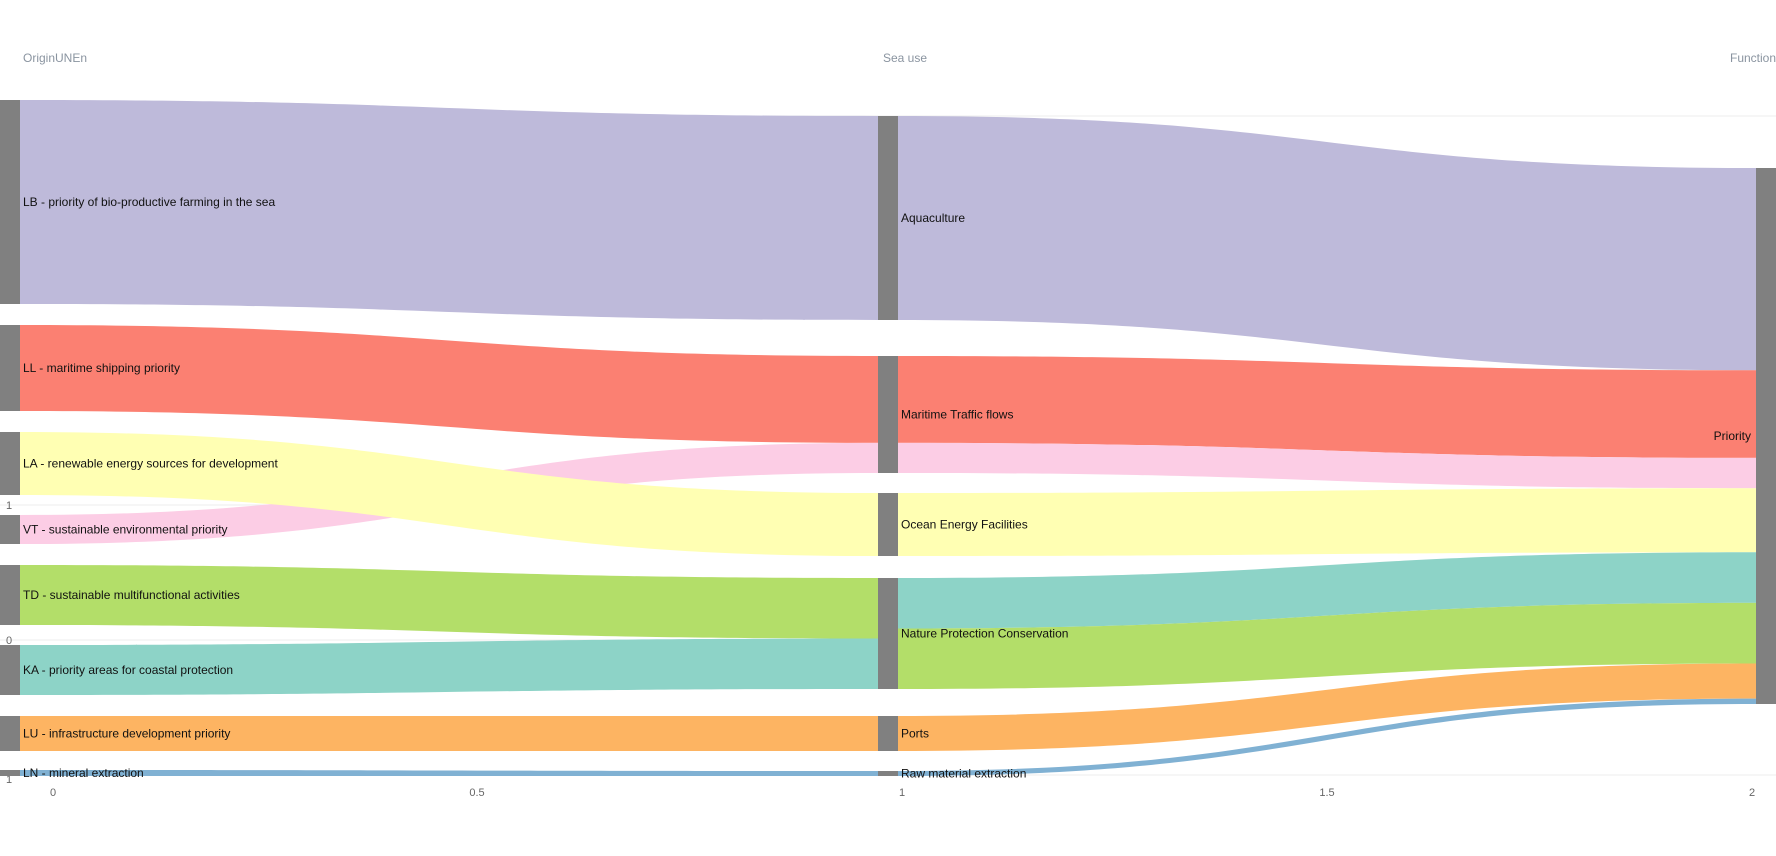  What do you see at coordinates (888, 218) in the screenshot?
I see `node-aq` at bounding box center [888, 218].